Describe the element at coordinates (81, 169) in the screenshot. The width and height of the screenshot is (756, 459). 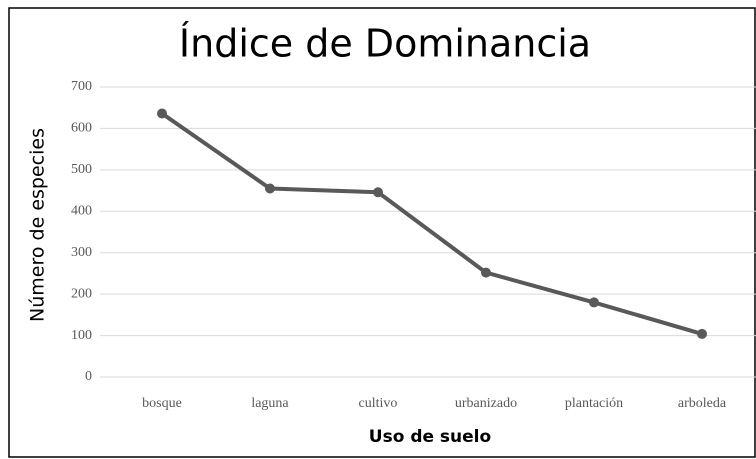
I see `y-tick-label: 500` at that location.